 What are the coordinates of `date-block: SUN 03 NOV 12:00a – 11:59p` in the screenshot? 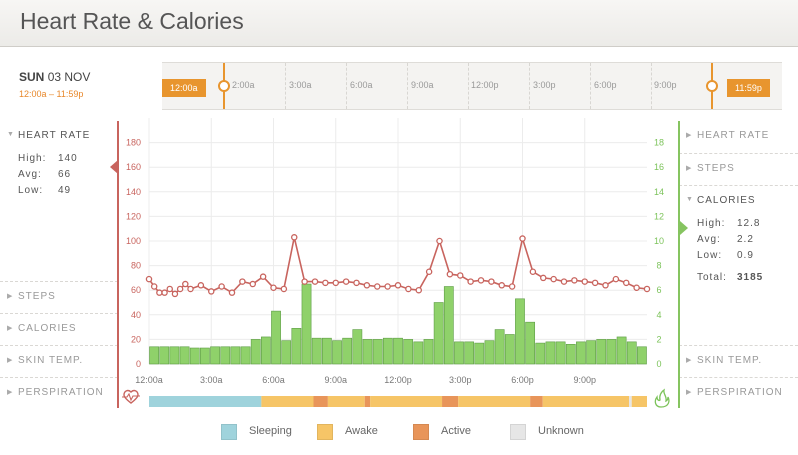 It's located at (54, 84).